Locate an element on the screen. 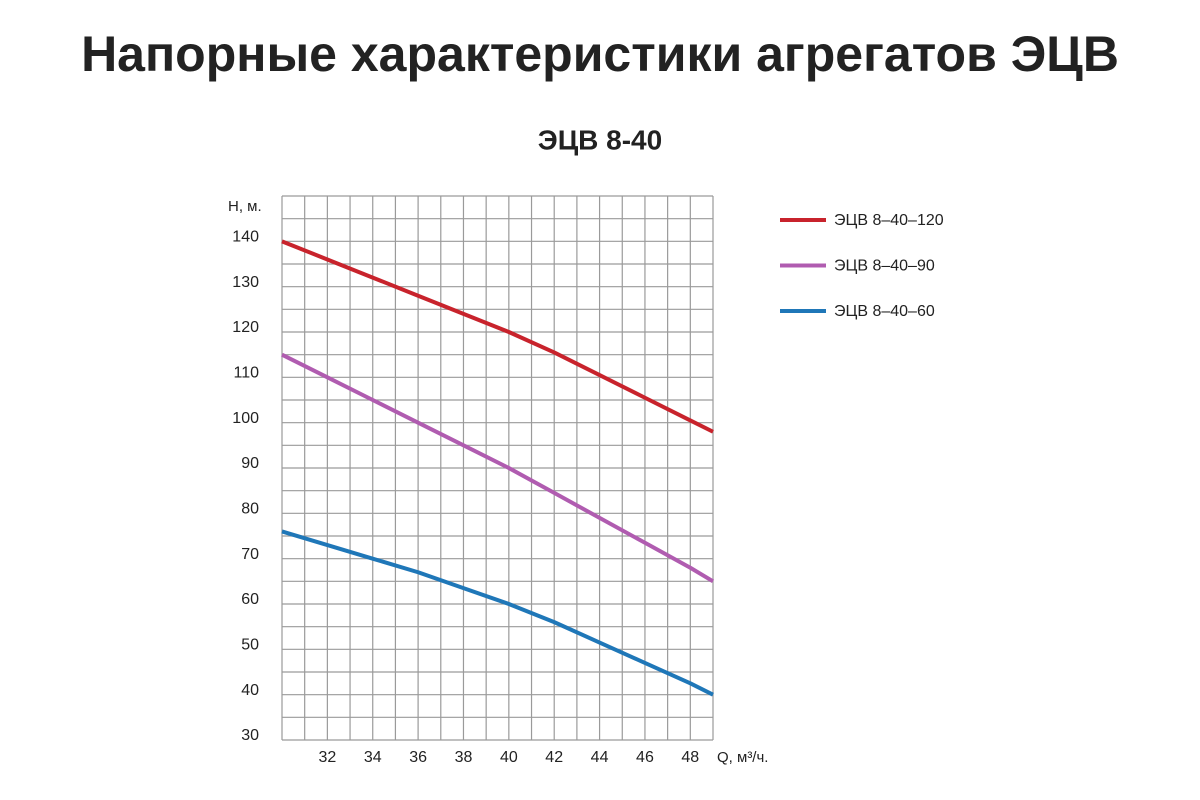 This screenshot has height=800, width=1200. y-tick-label: 30 is located at coordinates (250, 735).